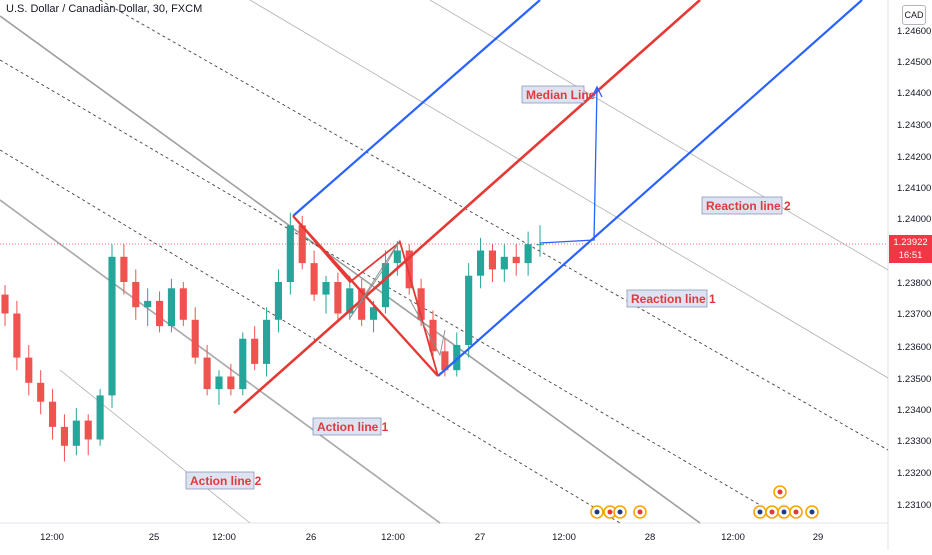 The image size is (932, 555). I want to click on last-price-tag: 1.23922 16:51, so click(910, 249).